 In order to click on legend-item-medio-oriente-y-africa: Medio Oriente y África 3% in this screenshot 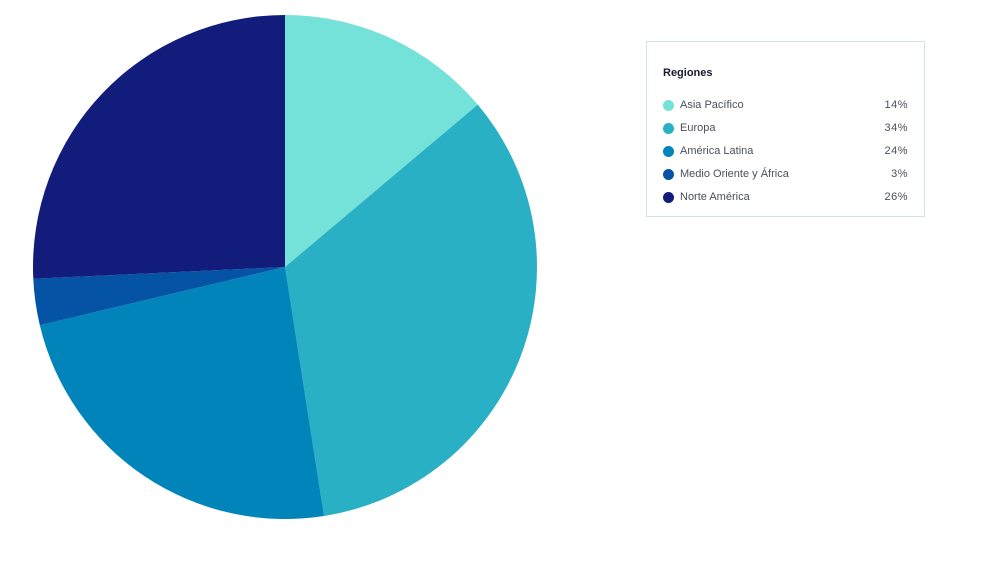, I will do `click(785, 175)`.